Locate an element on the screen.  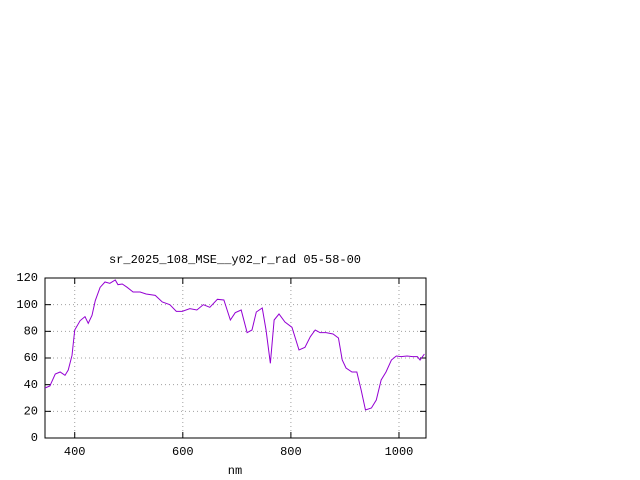
chart-title: sr_2025_108_MSE__y02_r_rad 05-58-00 is located at coordinates (235, 260).